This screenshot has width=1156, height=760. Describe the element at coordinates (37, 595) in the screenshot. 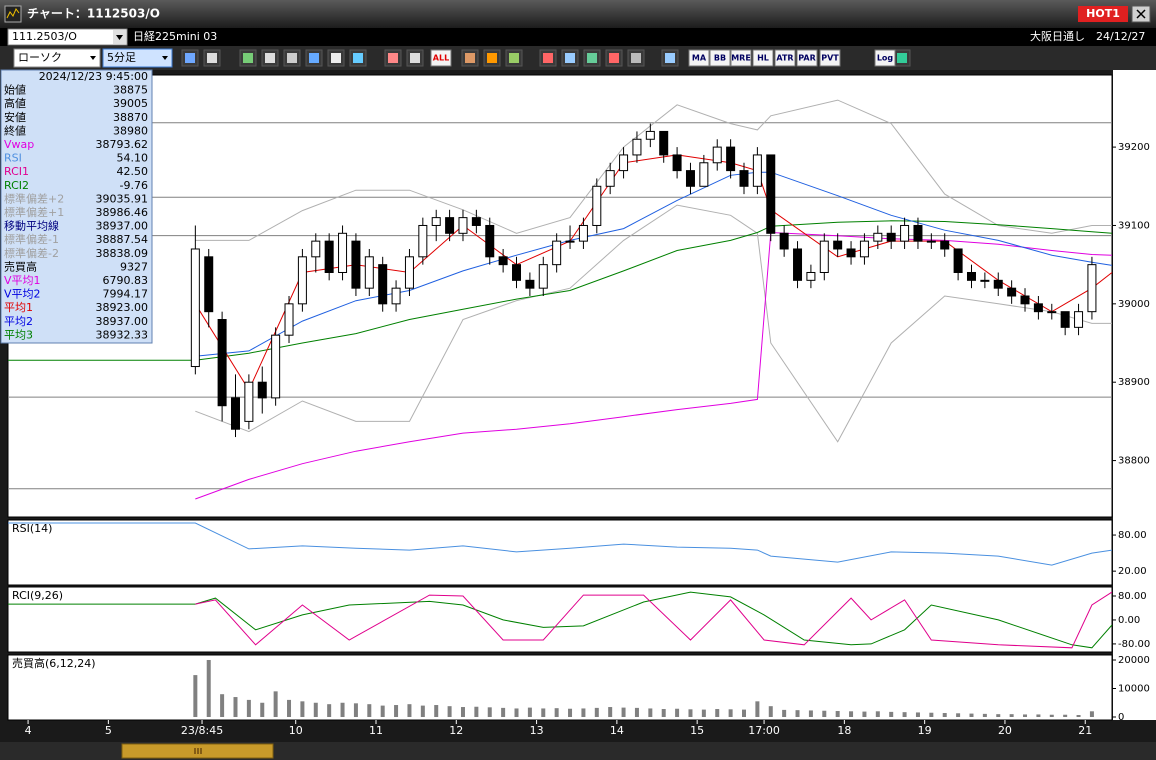

I see `panel-title: RCI(9,26)` at that location.